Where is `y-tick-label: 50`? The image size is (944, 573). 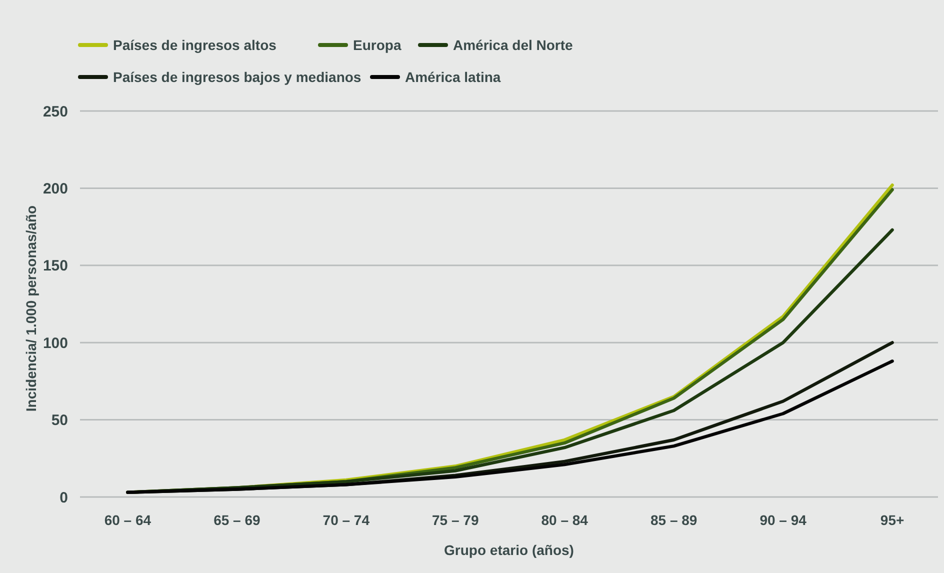 y-tick-label: 50 is located at coordinates (59, 421).